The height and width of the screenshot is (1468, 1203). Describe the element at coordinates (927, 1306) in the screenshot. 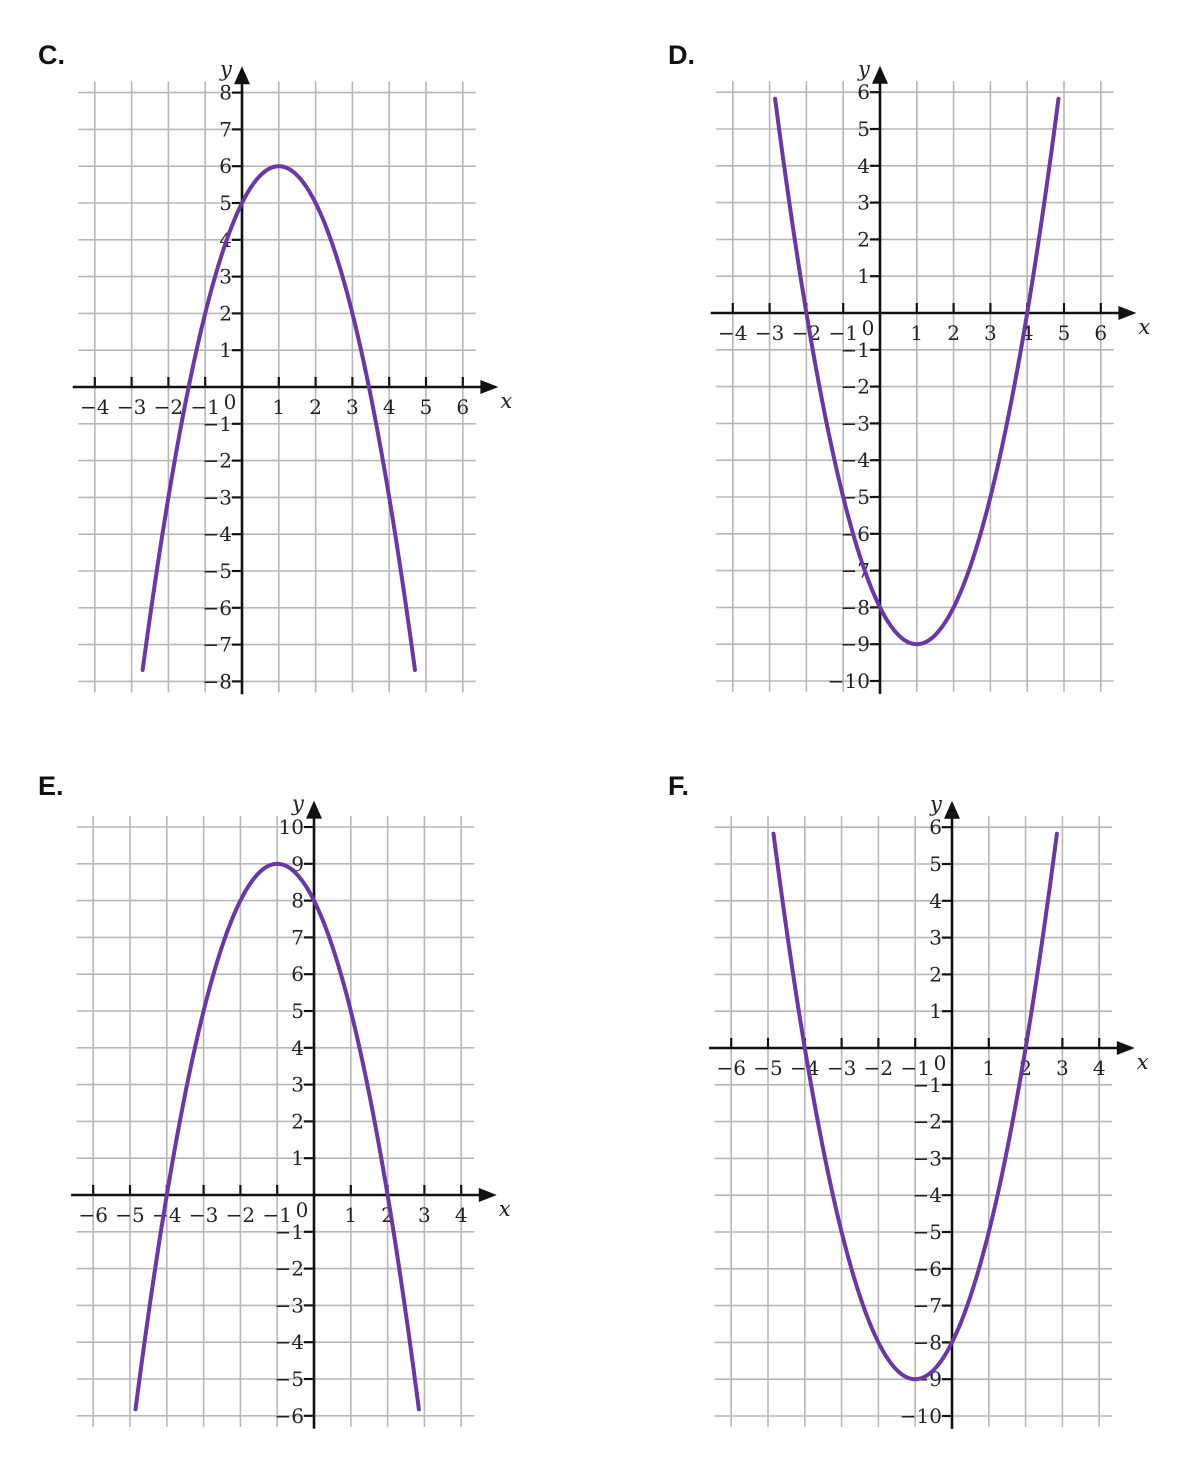

I see `y-tick-label: −7` at that location.